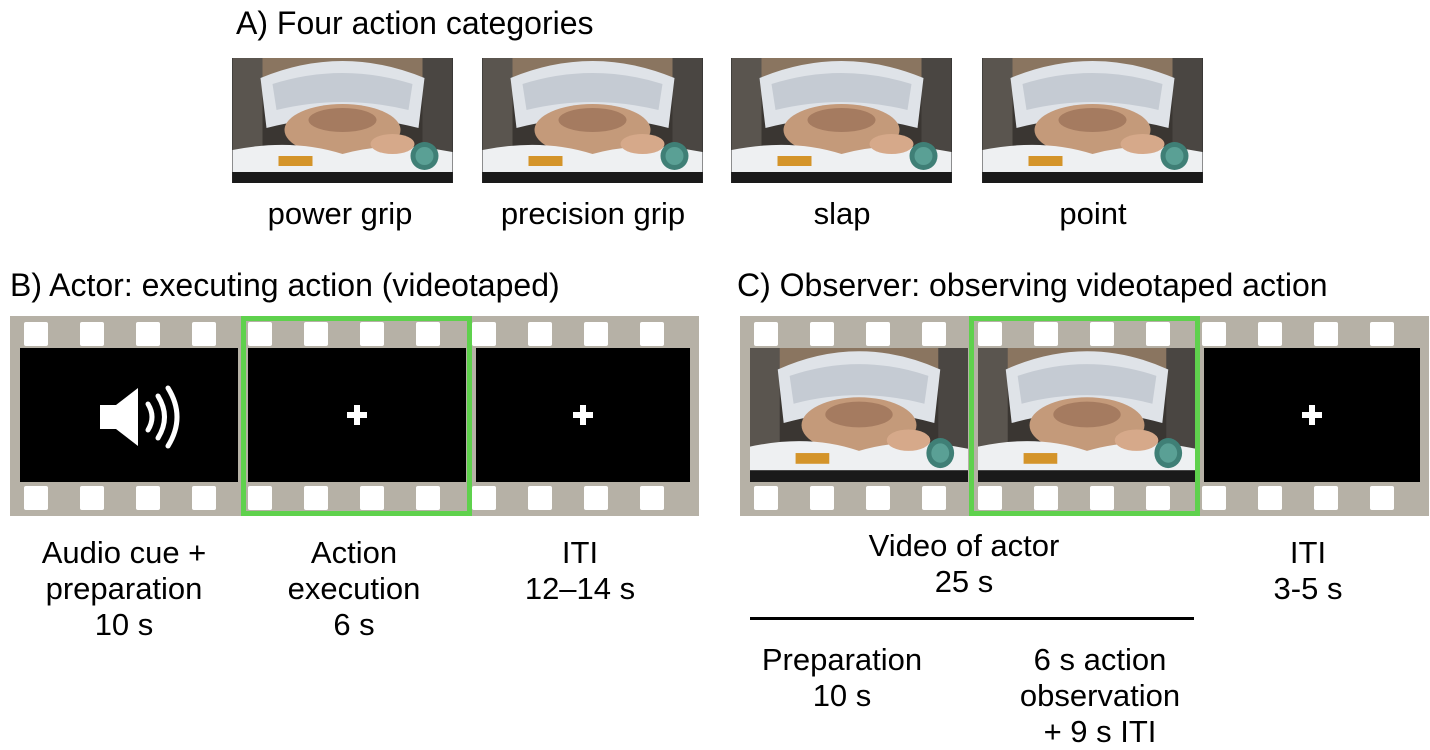  What do you see at coordinates (340, 213) in the screenshot?
I see `category-label-power-grip: power grip` at bounding box center [340, 213].